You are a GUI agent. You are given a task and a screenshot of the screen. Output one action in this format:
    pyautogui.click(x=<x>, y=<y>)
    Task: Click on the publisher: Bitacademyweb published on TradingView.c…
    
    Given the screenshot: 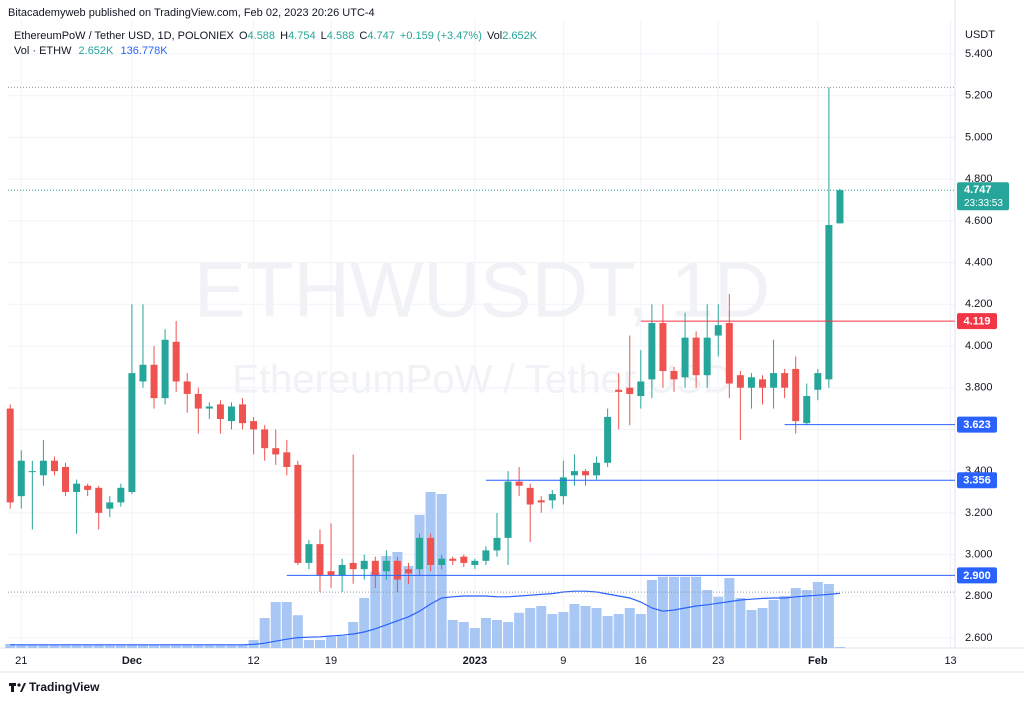 What is the action you would take?
    pyautogui.click(x=191, y=13)
    